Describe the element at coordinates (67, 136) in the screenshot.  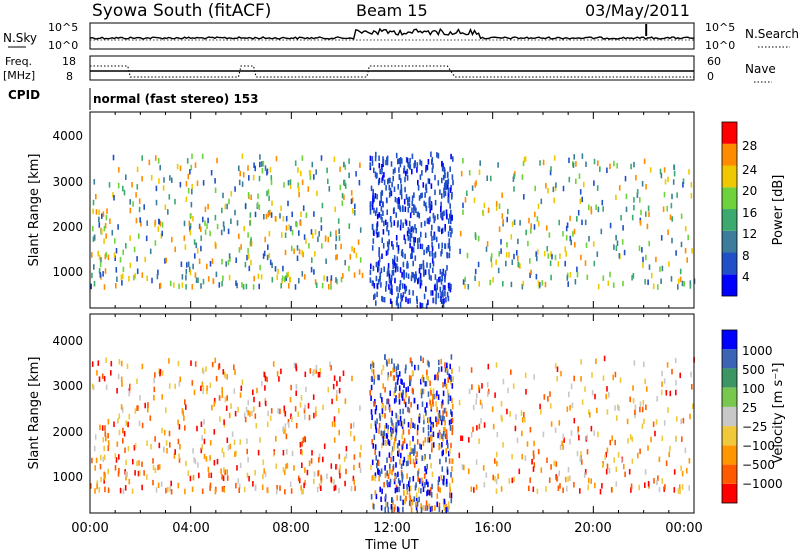
I see `power-ytick-4000: 4000` at that location.